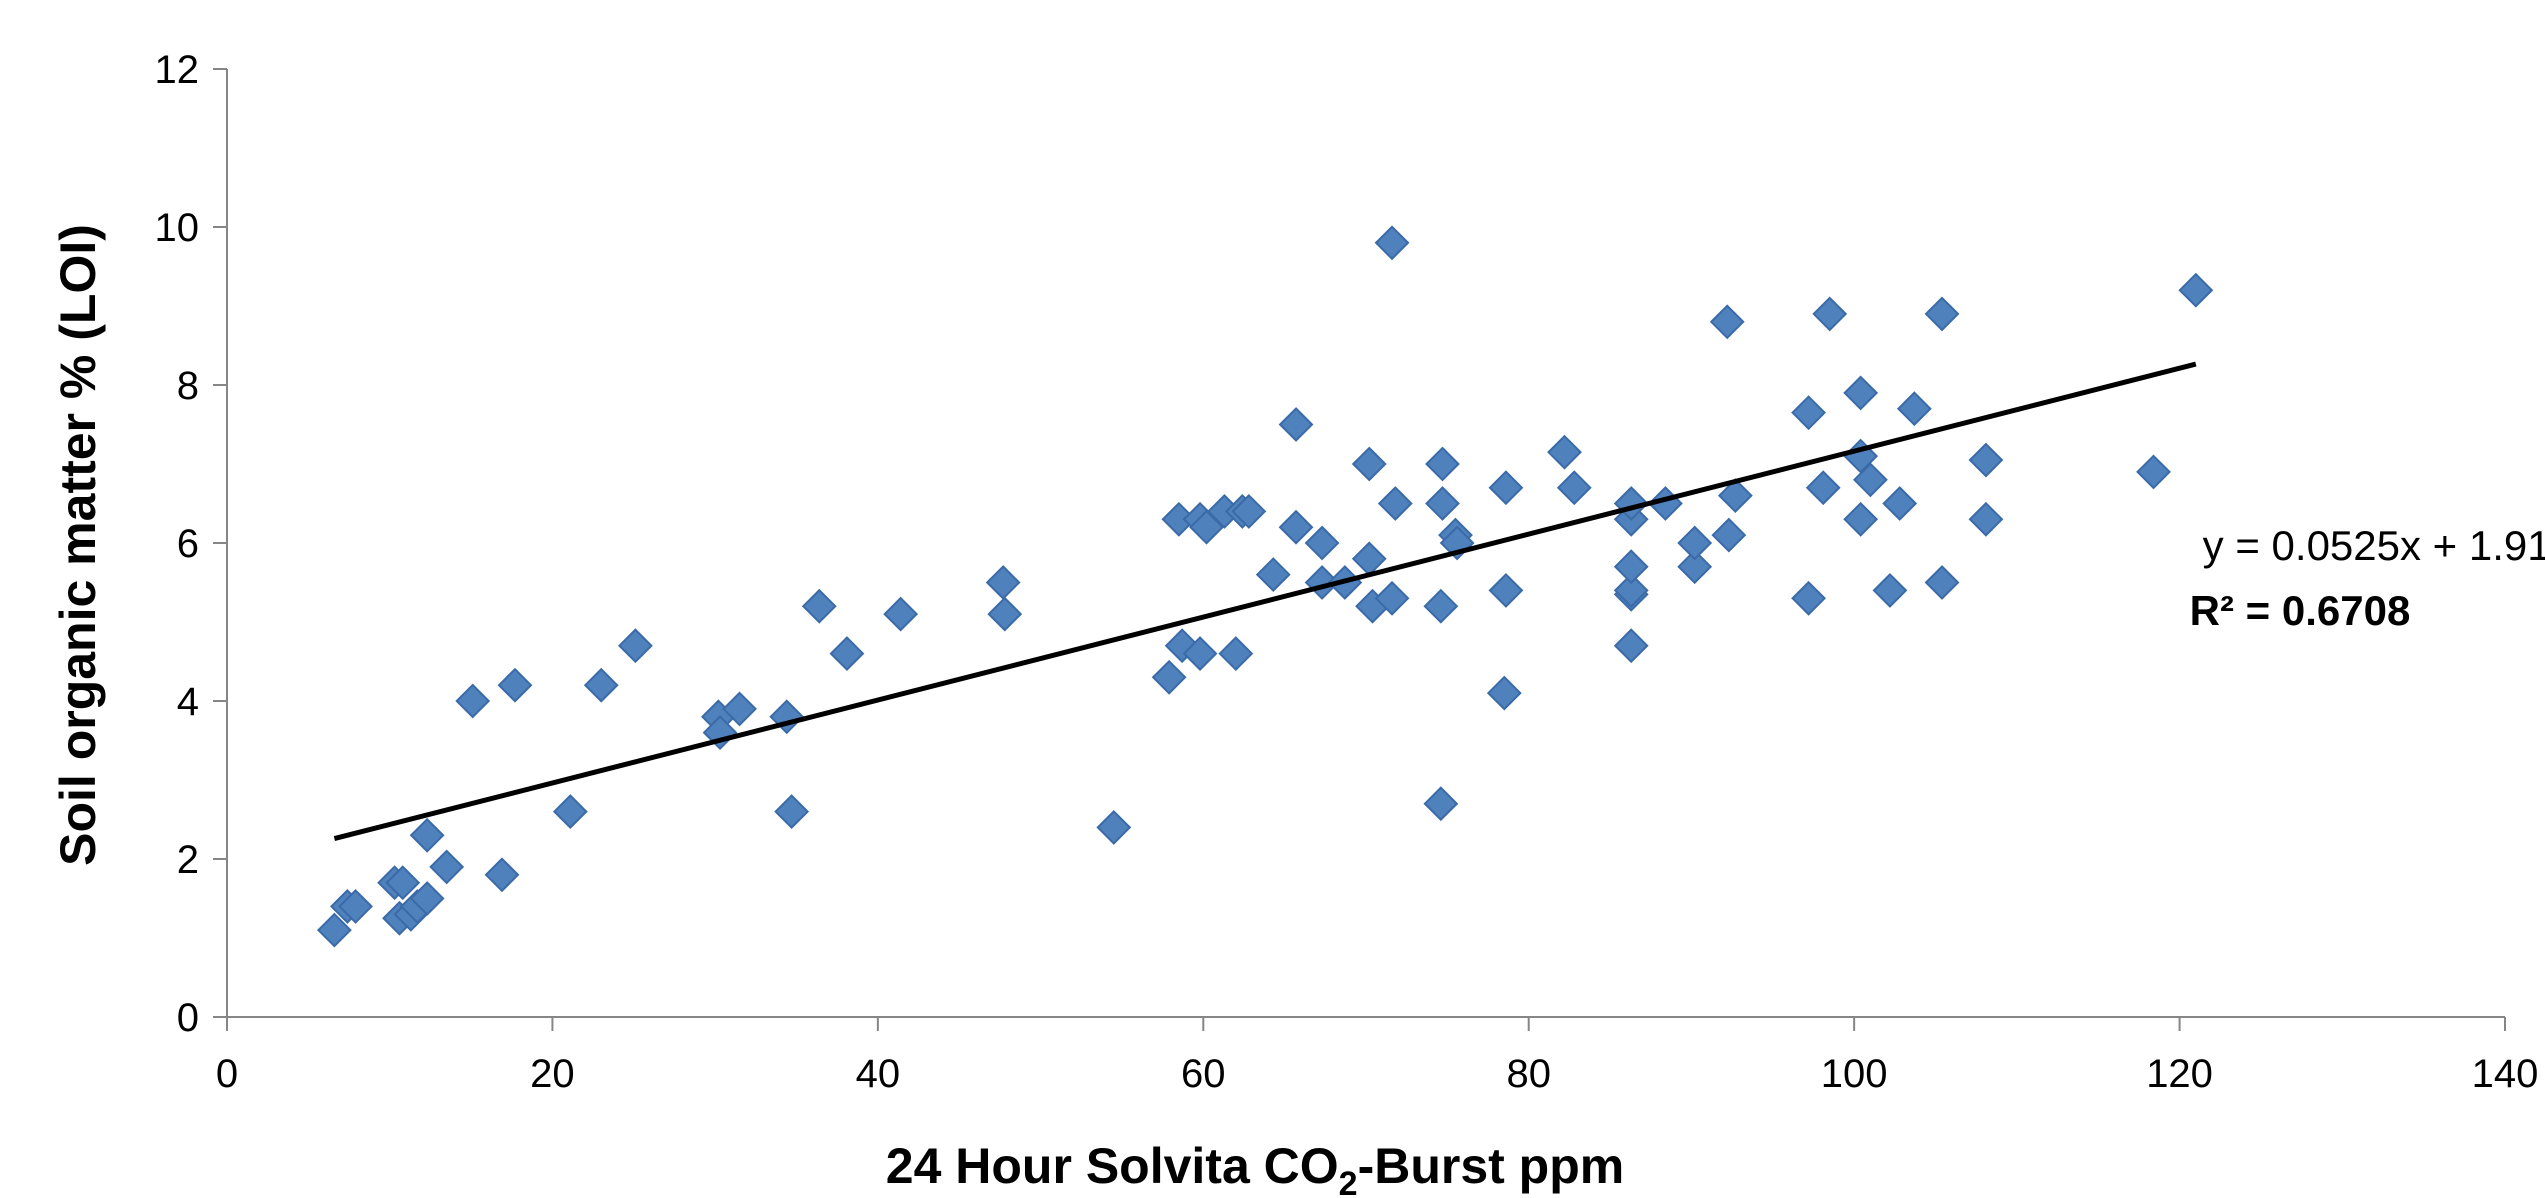 The image size is (2545, 1198). What do you see at coordinates (552, 1074) in the screenshot?
I see `x-tick-label: 20` at bounding box center [552, 1074].